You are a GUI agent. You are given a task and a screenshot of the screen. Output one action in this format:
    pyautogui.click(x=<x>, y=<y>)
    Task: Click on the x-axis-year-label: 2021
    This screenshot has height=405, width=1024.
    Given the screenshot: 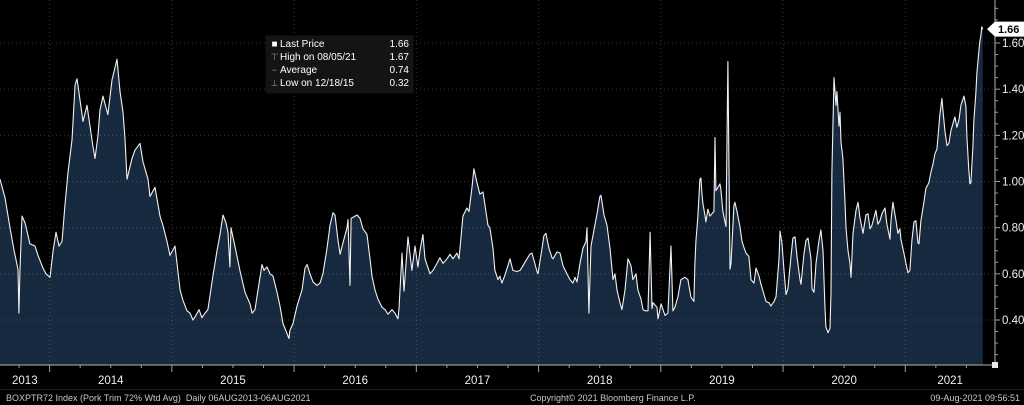 What is the action you would take?
    pyautogui.click(x=950, y=381)
    